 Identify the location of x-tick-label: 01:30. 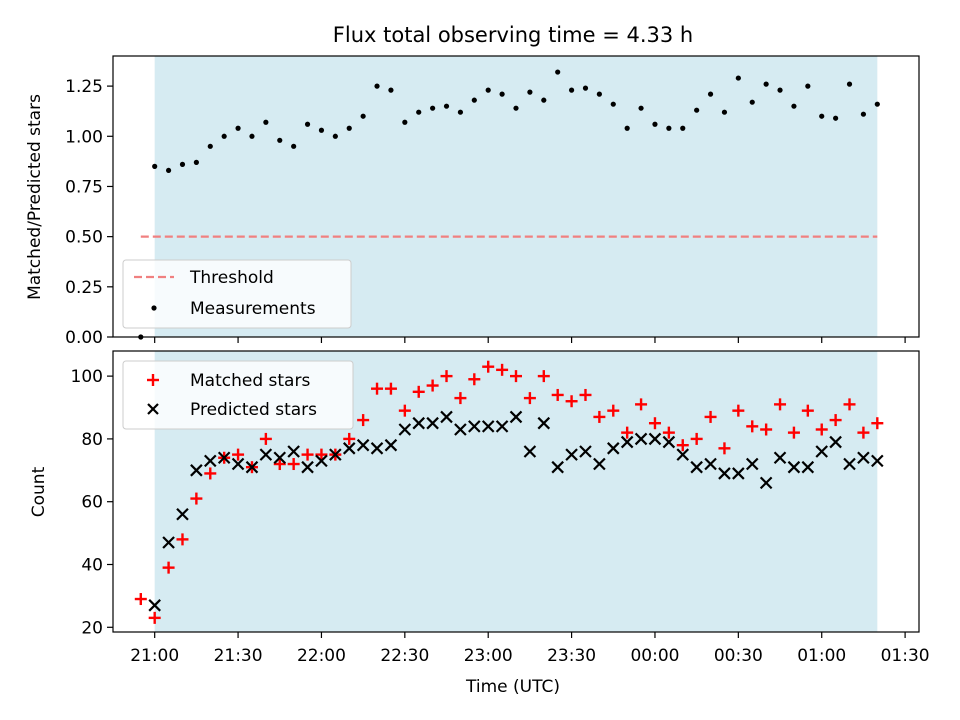
(905, 656).